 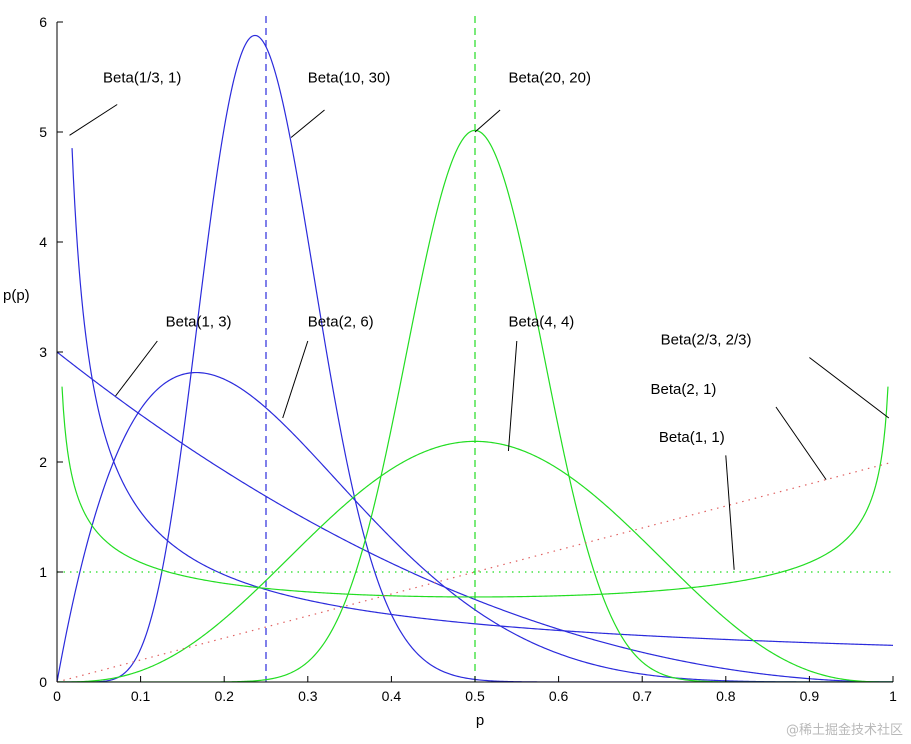 I want to click on x-tick-label: 1, so click(x=893, y=696).